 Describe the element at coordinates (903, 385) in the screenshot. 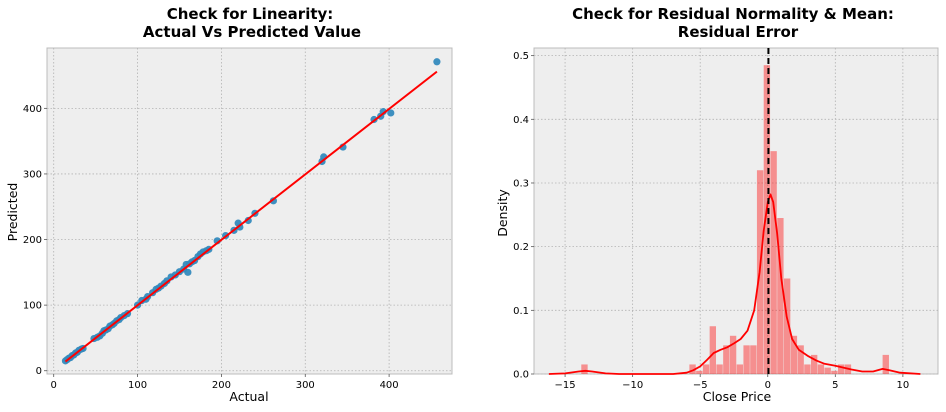

I see `x-tick-label: 10` at that location.